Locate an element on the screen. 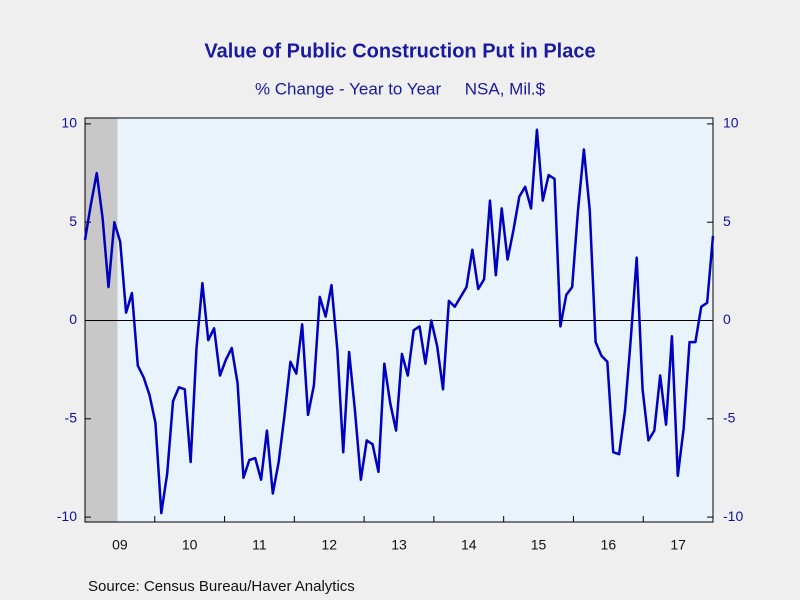  y2-tick-label: 0 is located at coordinates (727, 319).